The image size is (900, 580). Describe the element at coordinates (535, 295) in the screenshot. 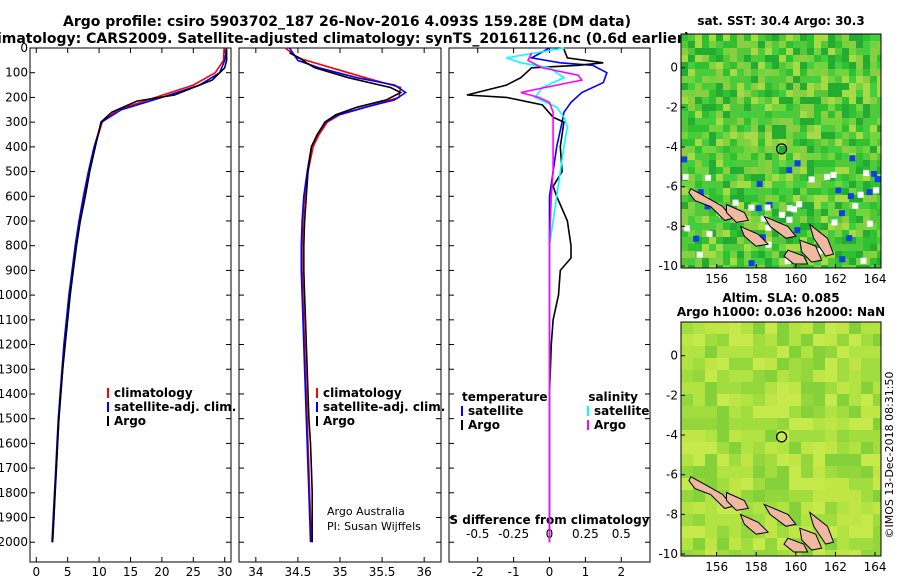

I see `series-line-temperature-argo` at that location.